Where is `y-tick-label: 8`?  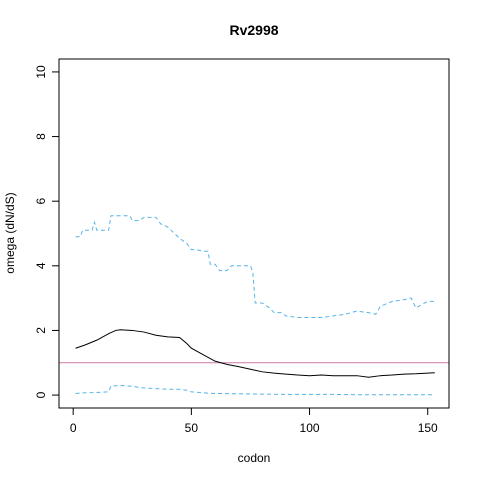 y-tick-label: 8 is located at coordinates (41, 136).